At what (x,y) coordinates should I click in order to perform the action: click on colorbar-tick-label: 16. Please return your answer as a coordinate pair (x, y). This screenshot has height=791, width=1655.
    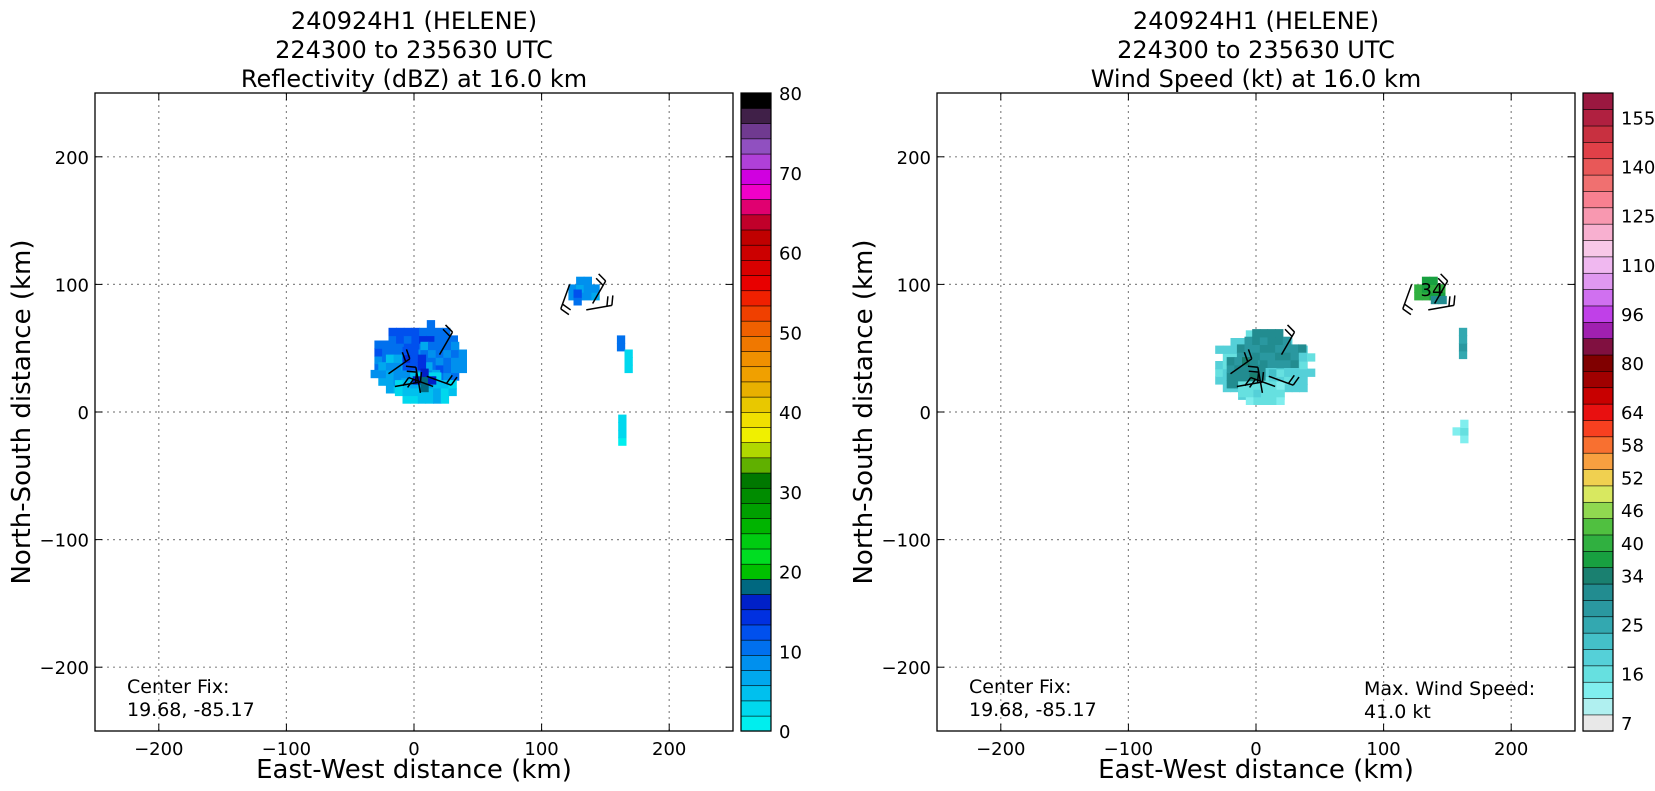
    Looking at the image, I should click on (1632, 675).